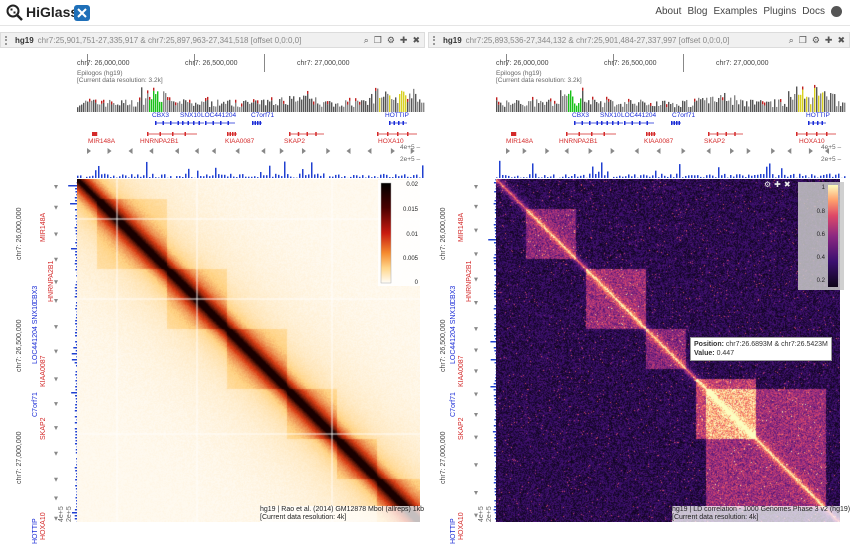  Describe the element at coordinates (813, 11) in the screenshot. I see `nav-docs: Docs` at that location.